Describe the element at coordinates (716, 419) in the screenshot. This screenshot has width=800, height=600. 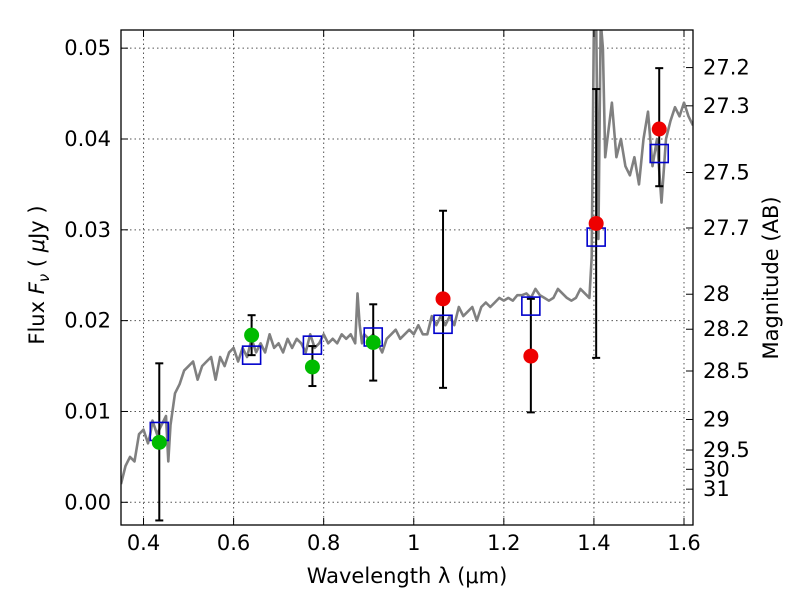
I see `y2-tick-label: 29` at that location.